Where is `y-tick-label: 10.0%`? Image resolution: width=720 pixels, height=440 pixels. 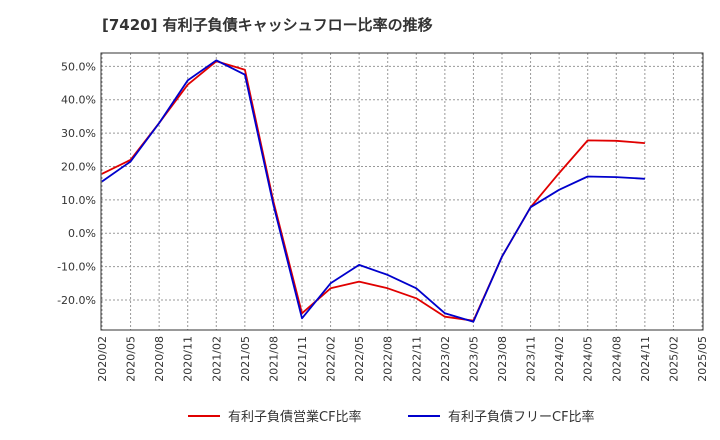
y-tick-label: 10.0% is located at coordinates (78, 200).